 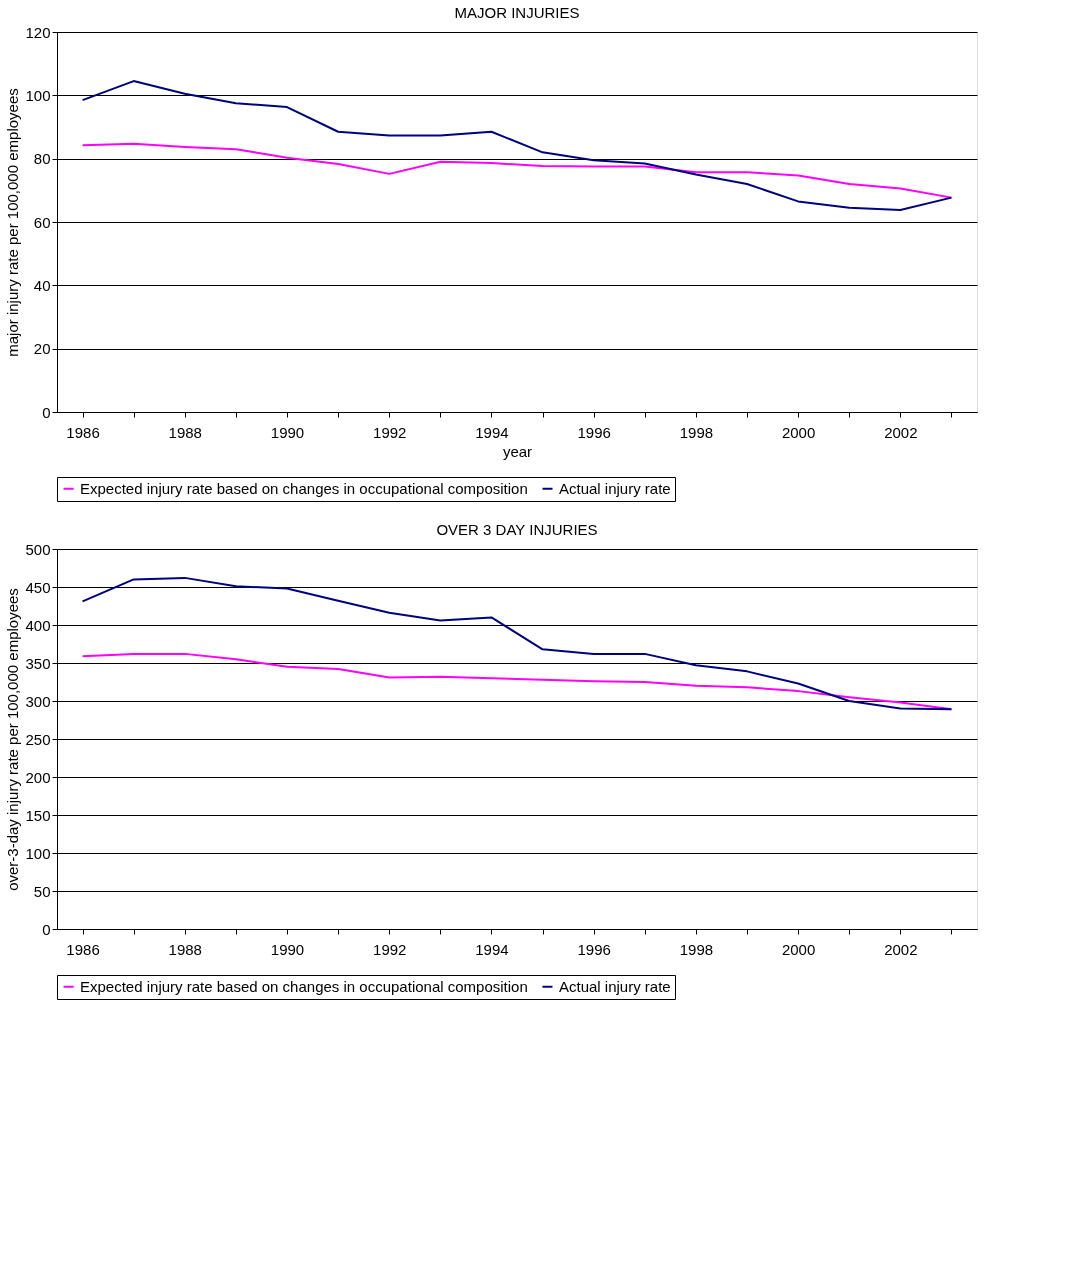 I want to click on y-axis-title: over-3-day injury rate per 100,000 employees, so click(x=13, y=739).